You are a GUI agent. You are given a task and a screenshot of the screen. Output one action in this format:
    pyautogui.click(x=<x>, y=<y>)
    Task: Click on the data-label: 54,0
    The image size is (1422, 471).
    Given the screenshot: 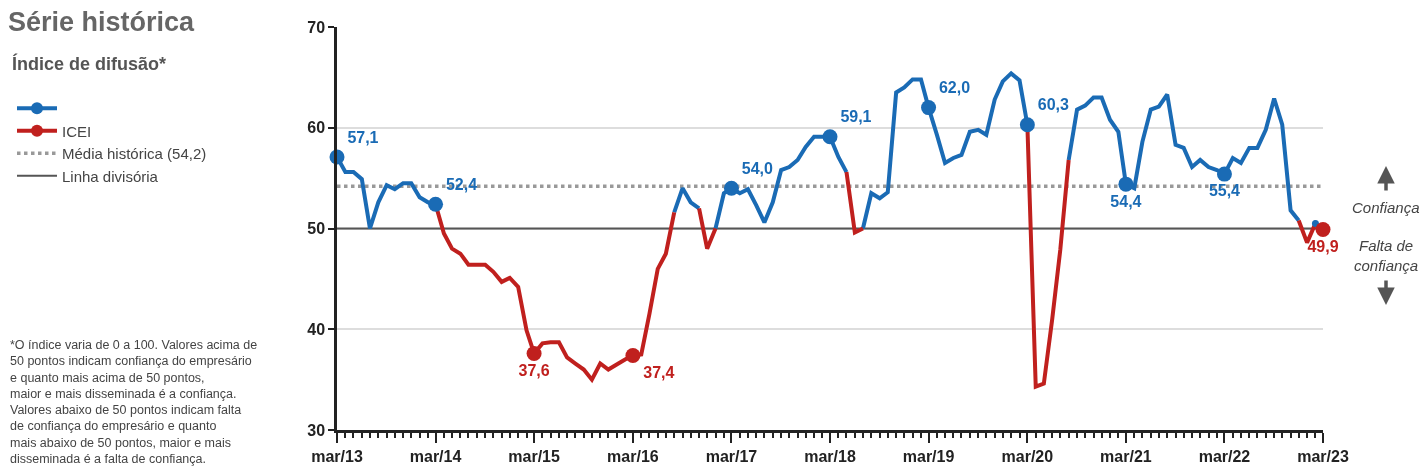 What is the action you would take?
    pyautogui.click(x=757, y=168)
    